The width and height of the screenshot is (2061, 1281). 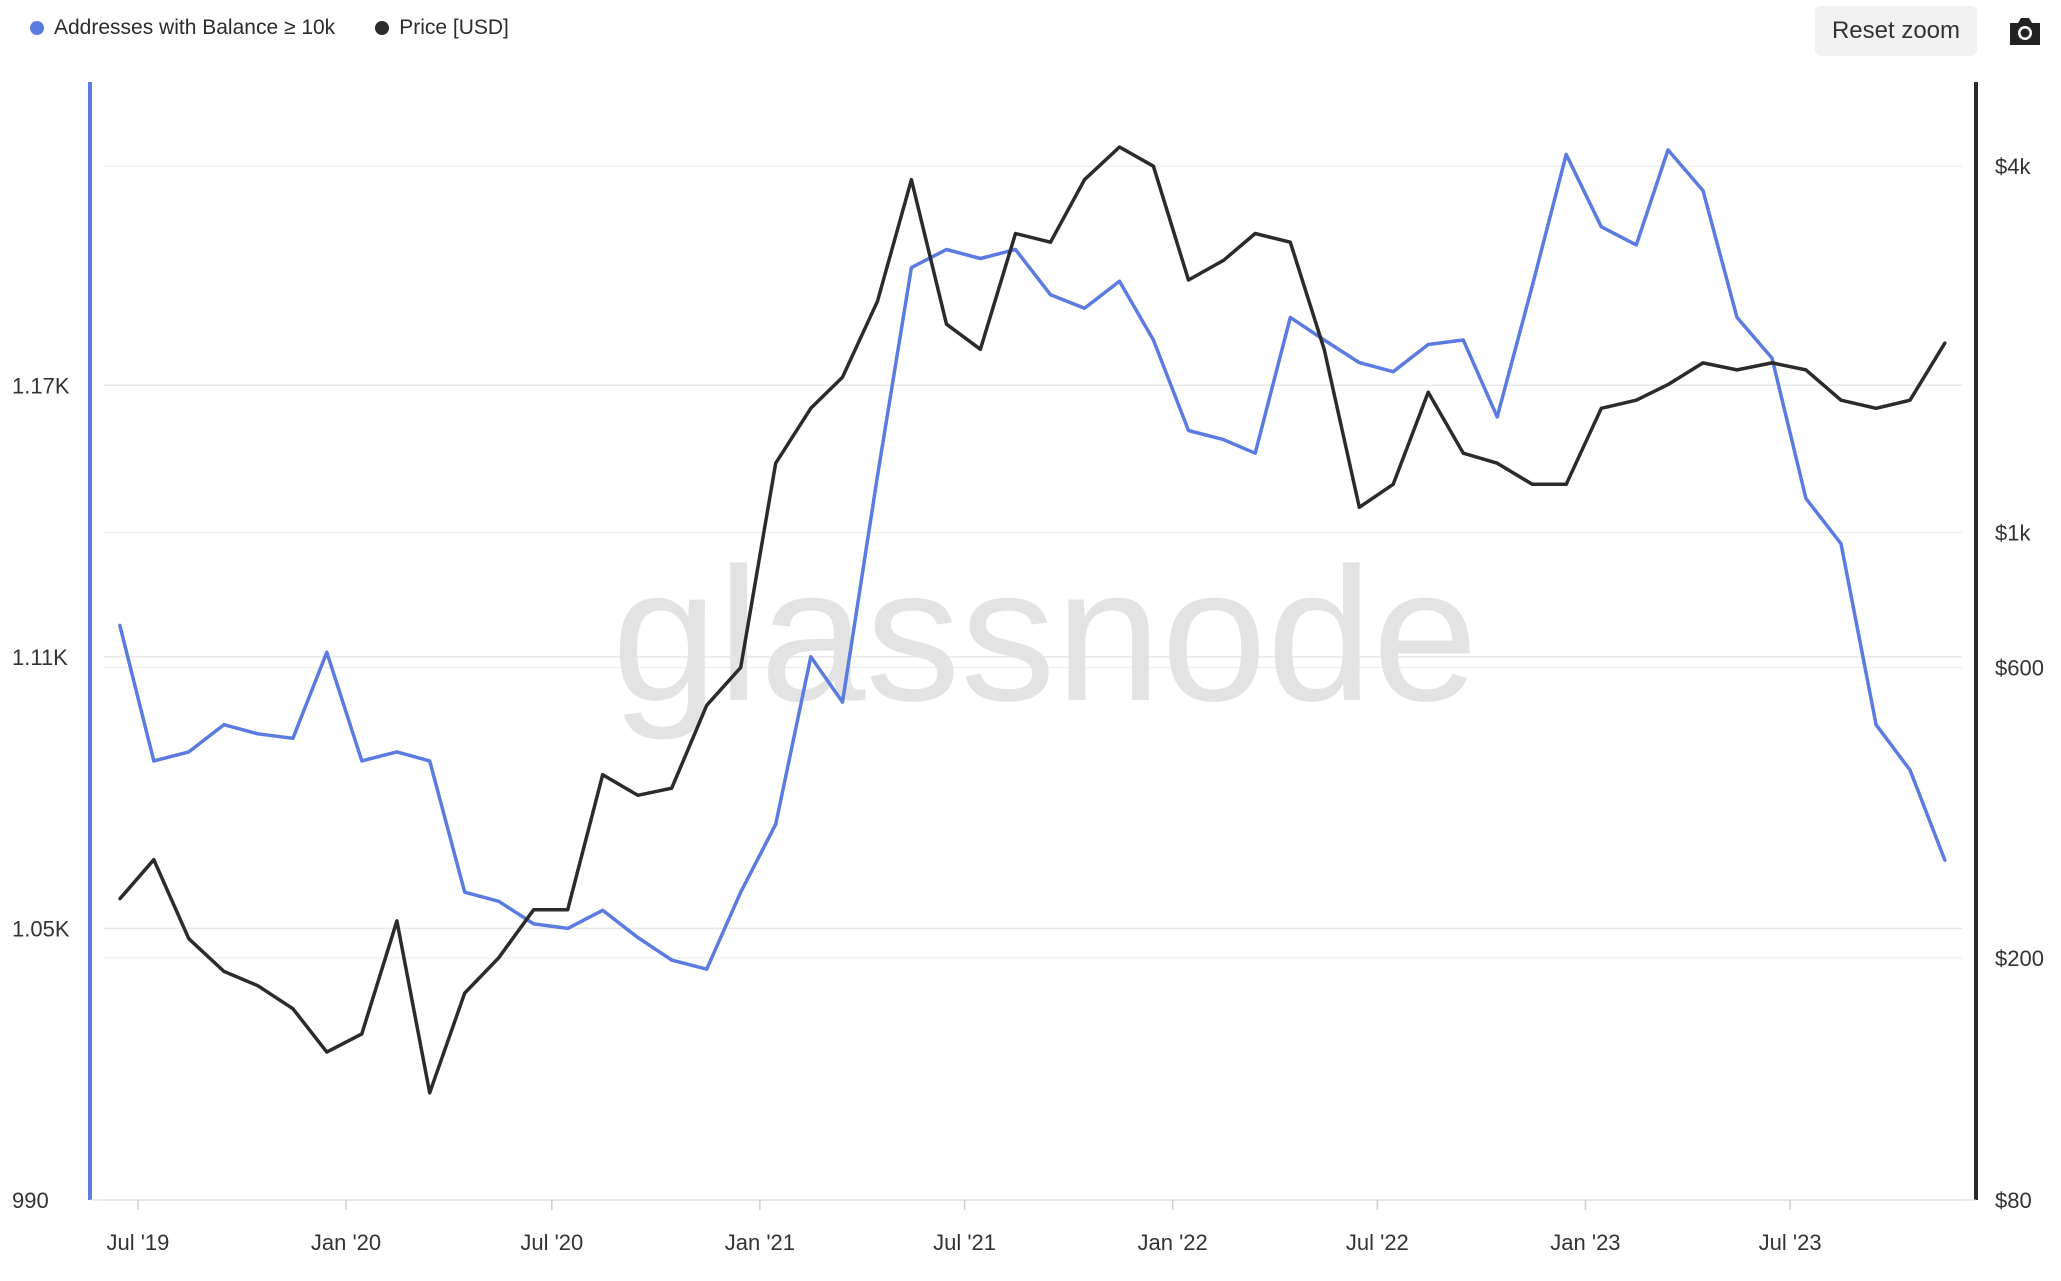 What do you see at coordinates (2019, 668) in the screenshot?
I see `y-right-tick-label: $600` at bounding box center [2019, 668].